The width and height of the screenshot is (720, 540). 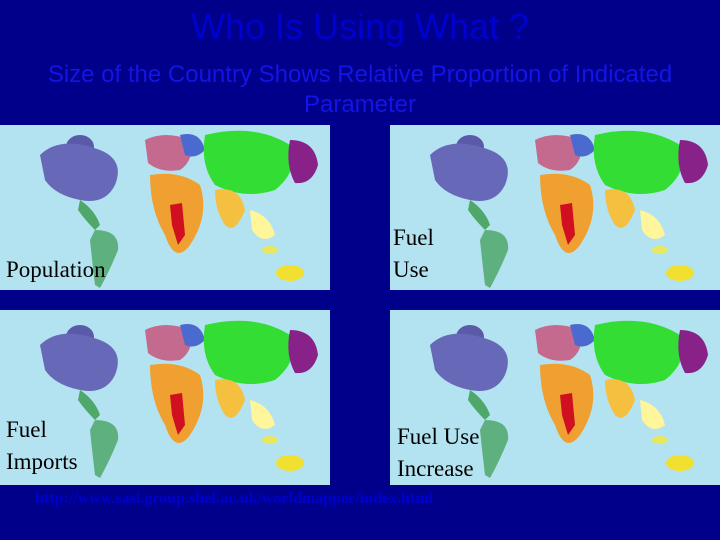 What do you see at coordinates (569, 209) in the screenshot?
I see `world-shapes` at bounding box center [569, 209].